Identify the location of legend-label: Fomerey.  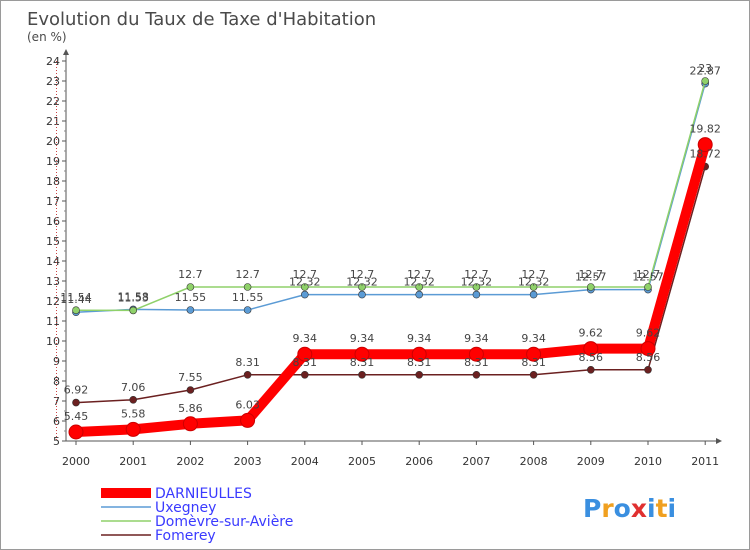
(185, 536).